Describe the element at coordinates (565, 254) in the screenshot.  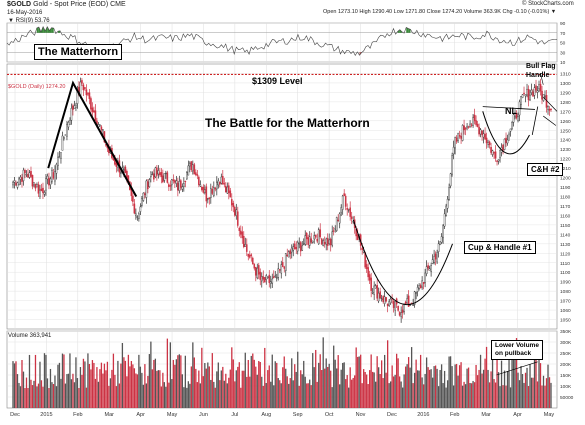
I see `y-tick-label: 1120` at that location.